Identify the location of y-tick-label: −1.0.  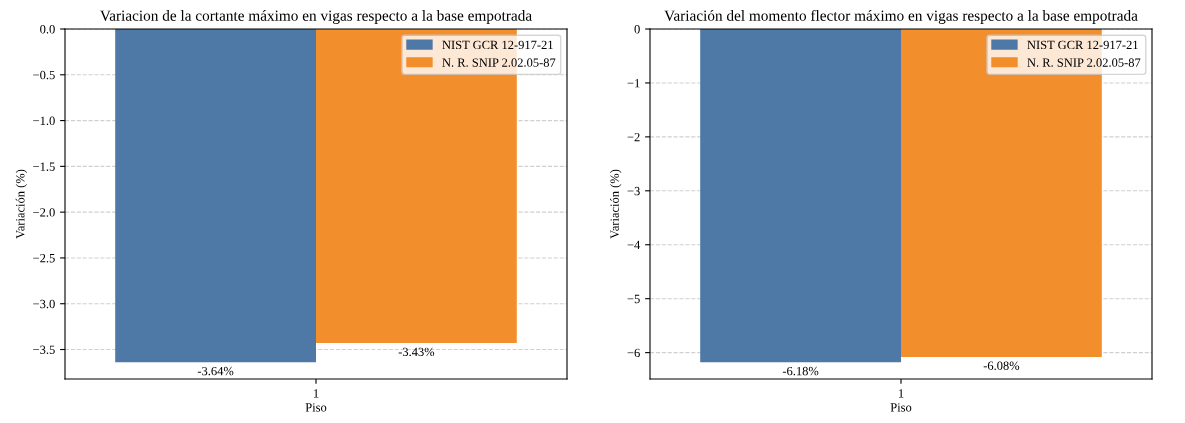
(44, 121).